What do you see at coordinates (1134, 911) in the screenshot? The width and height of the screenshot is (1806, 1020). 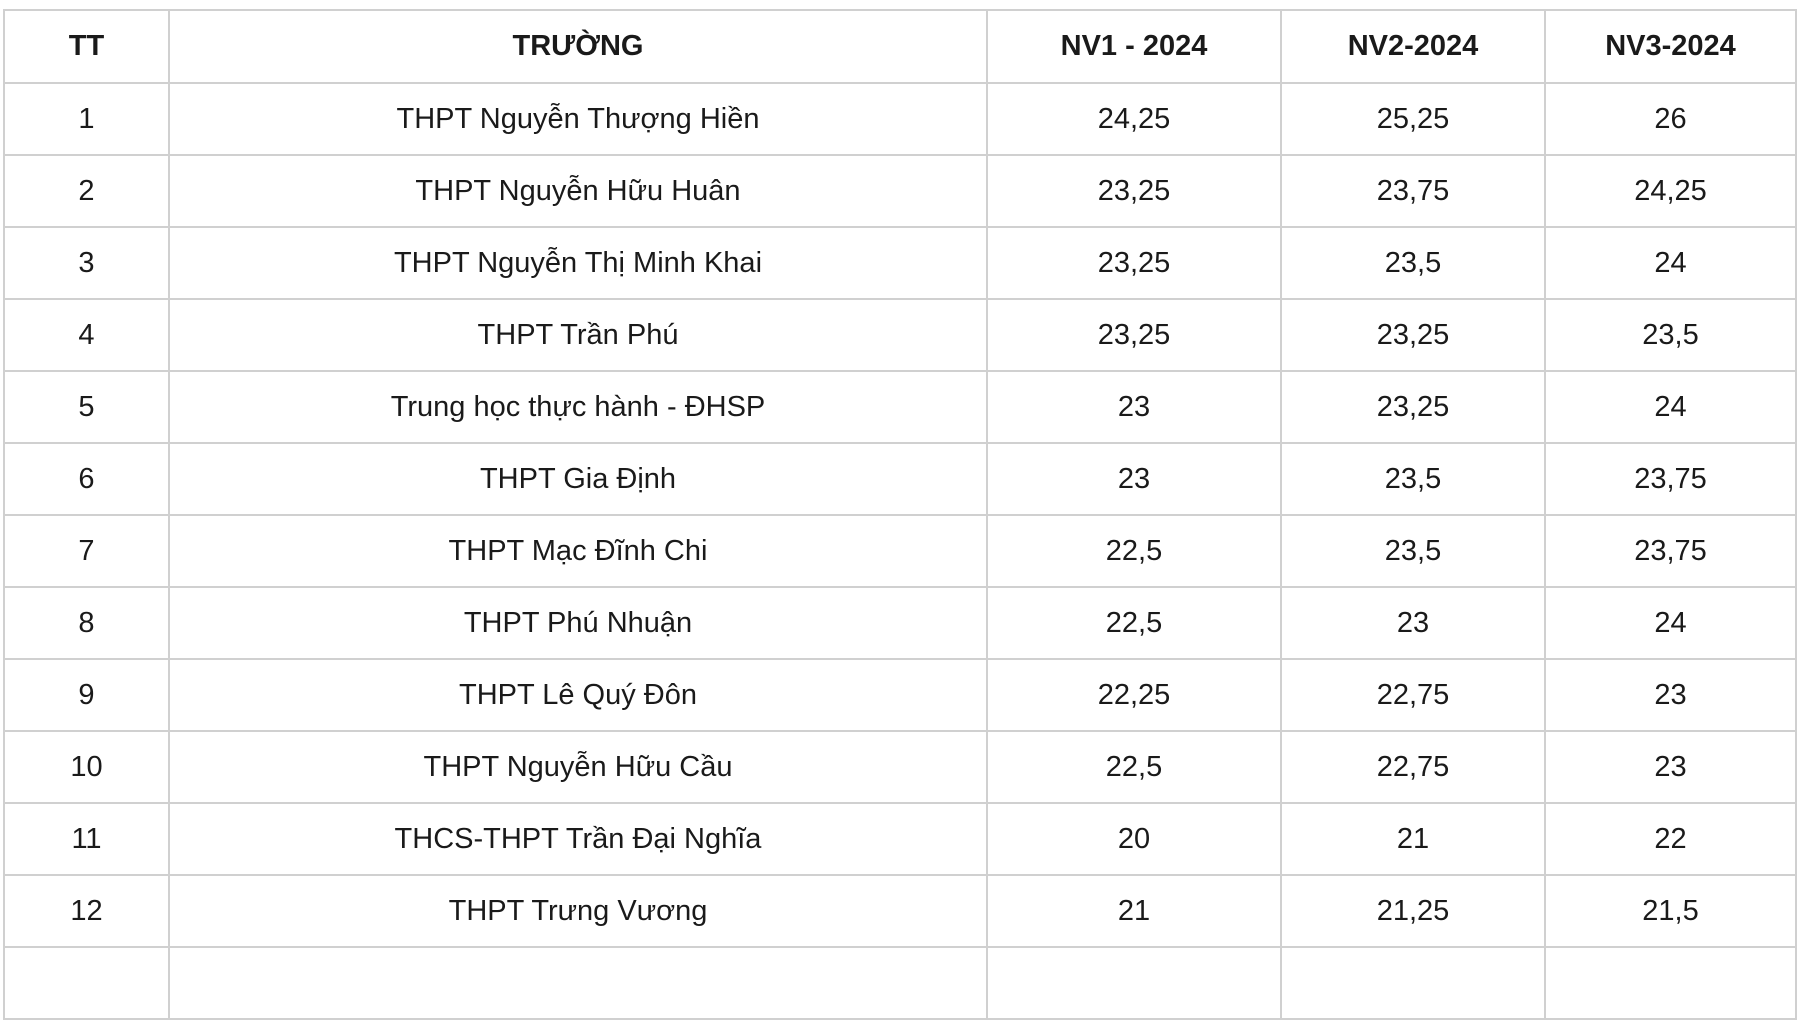 I see `cell-nv1: 21` at bounding box center [1134, 911].